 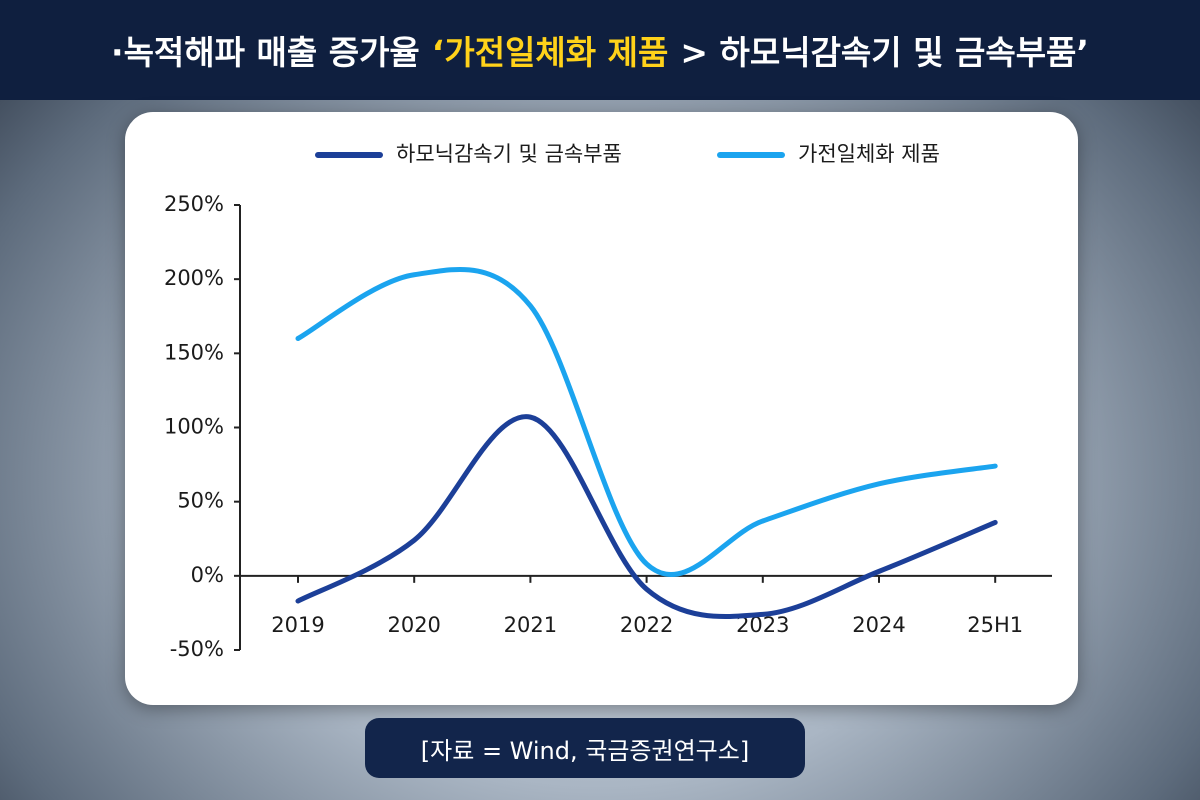 What do you see at coordinates (194, 204) in the screenshot?
I see `y-tick-label: 250%` at bounding box center [194, 204].